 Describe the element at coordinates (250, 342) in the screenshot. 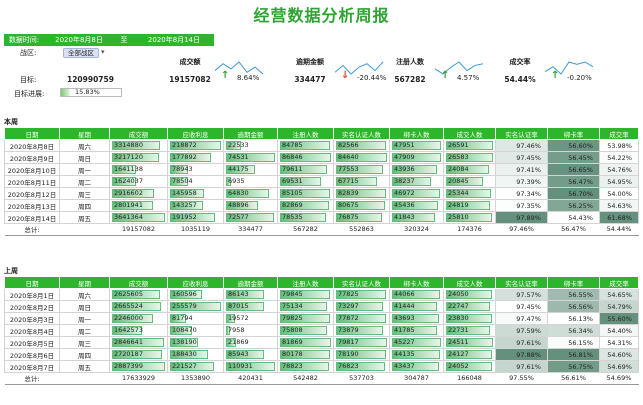

I see `bar-cell: 21869` at that location.